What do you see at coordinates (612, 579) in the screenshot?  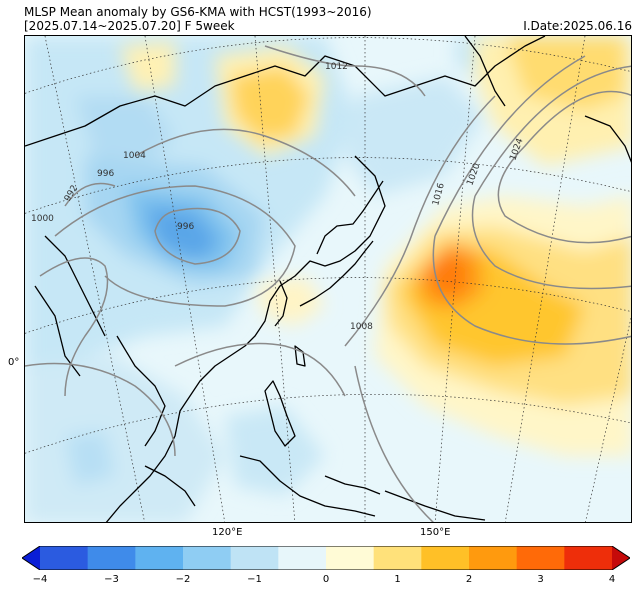 I see `colorbar-tick-label: 4` at bounding box center [612, 579].